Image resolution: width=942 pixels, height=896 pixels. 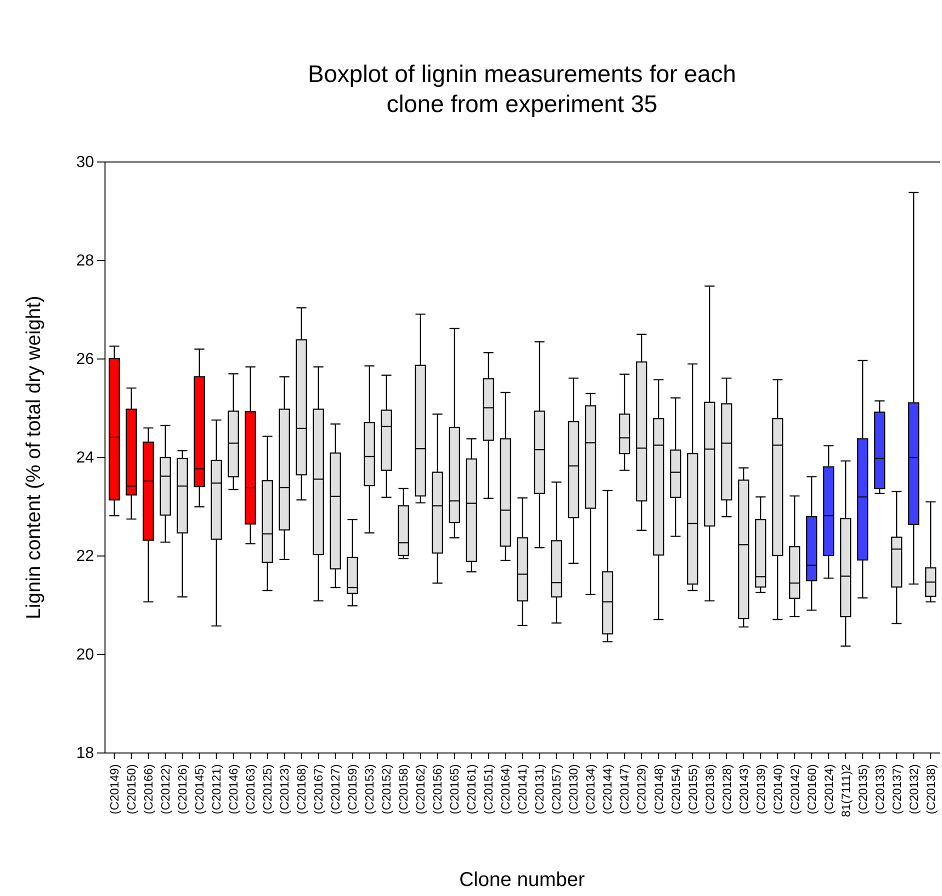 I want to click on x-tick-label: (C20160), so click(x=811, y=789).